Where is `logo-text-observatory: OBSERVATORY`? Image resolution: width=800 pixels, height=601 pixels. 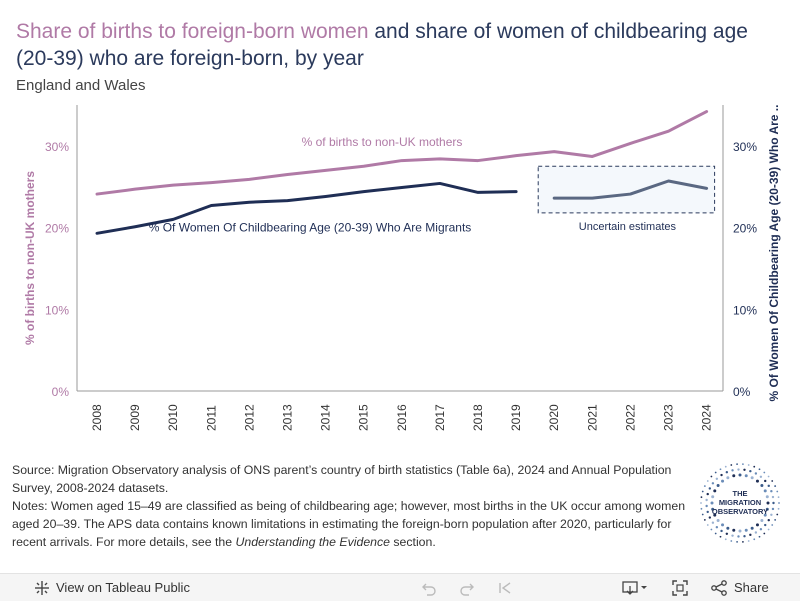 logo-text-observatory: OBSERVATORY is located at coordinates (740, 511).